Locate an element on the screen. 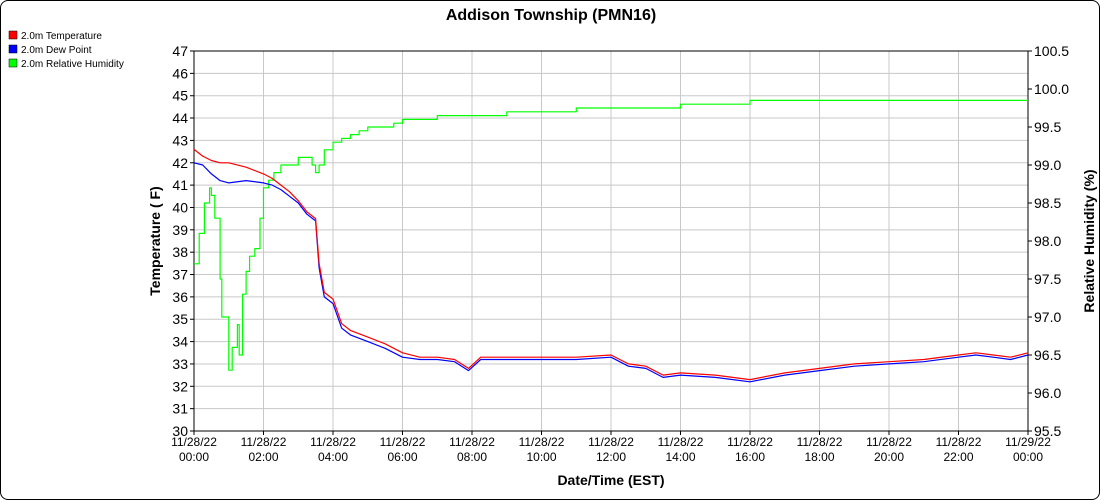 This screenshot has height=500, width=1100. right-tick-label: 98.5 is located at coordinates (1047, 203).